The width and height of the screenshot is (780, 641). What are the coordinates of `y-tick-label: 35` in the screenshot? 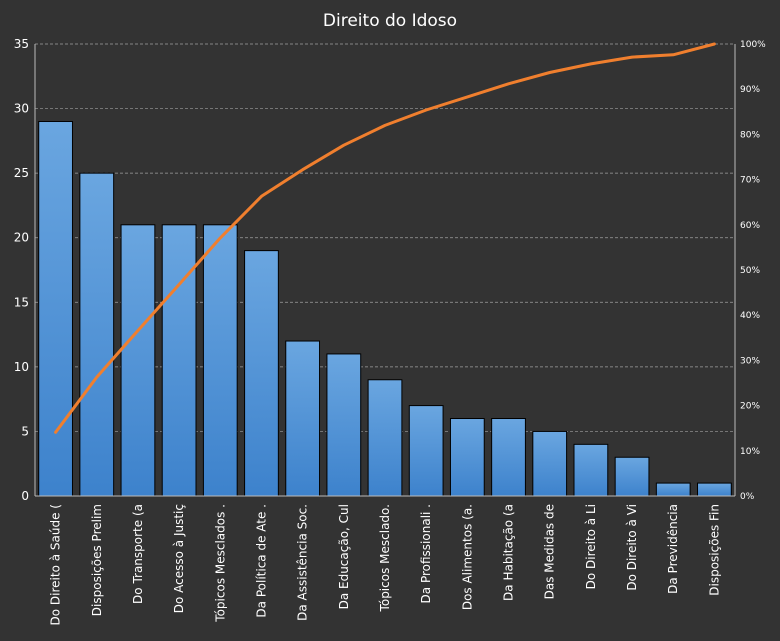 It's located at (21, 44).